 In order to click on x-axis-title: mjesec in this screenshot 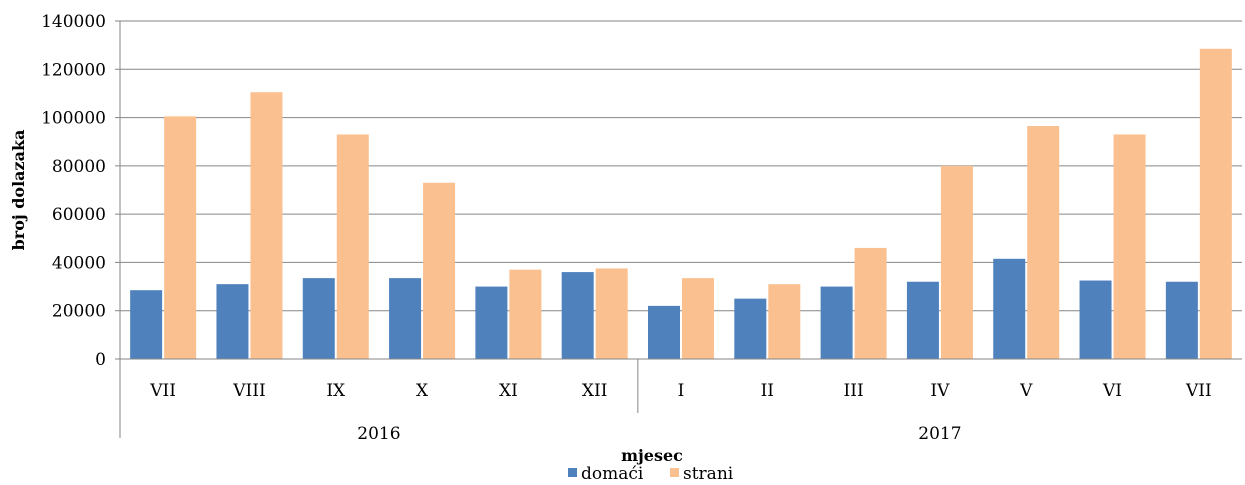, I will do `click(652, 455)`.